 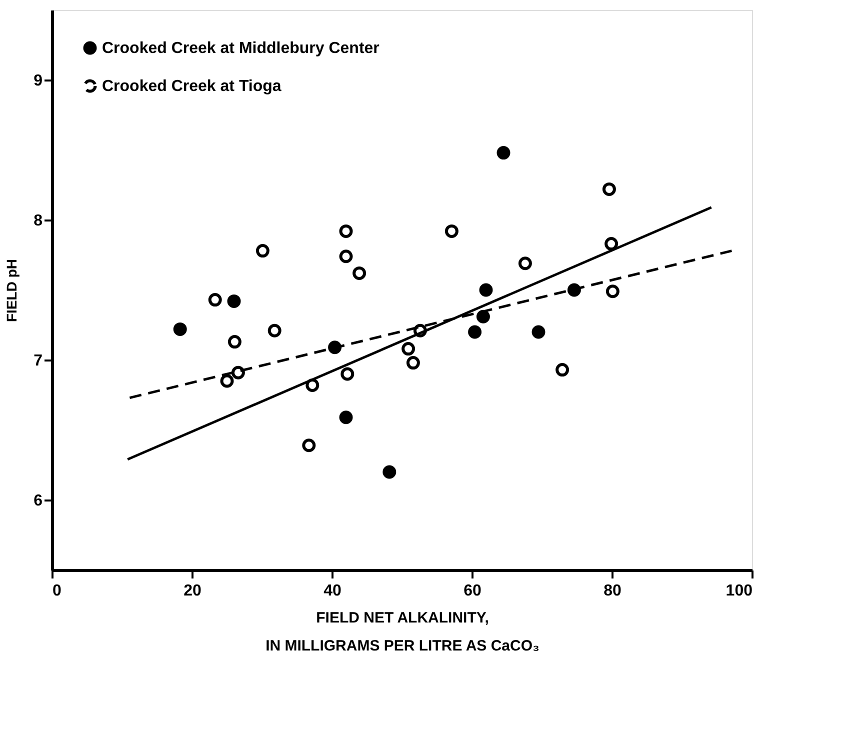 I want to click on x-tick-label: 60, so click(x=473, y=591).